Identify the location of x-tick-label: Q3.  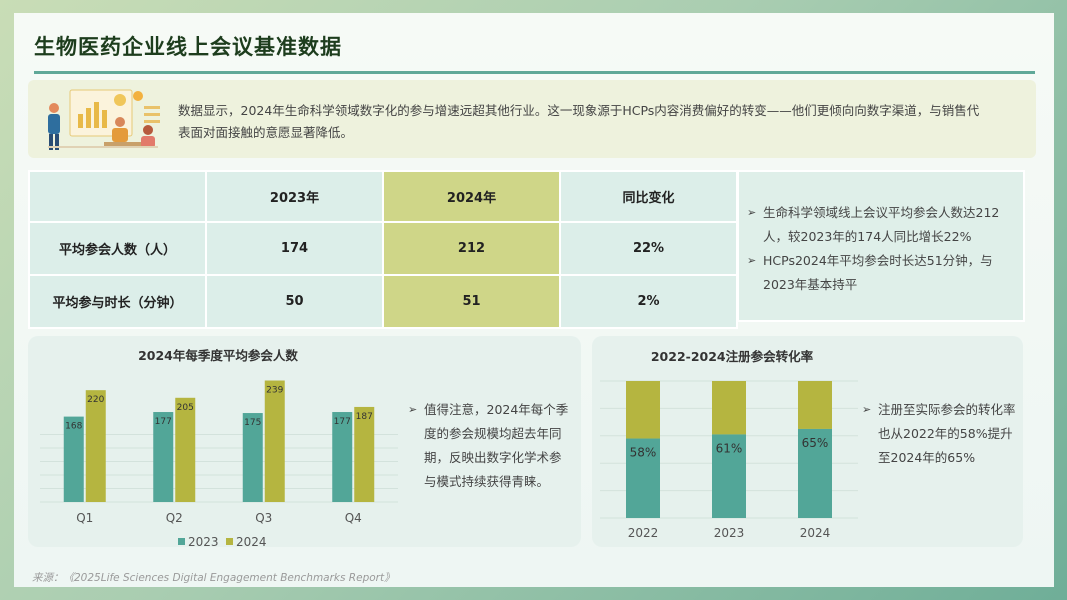
(263, 518).